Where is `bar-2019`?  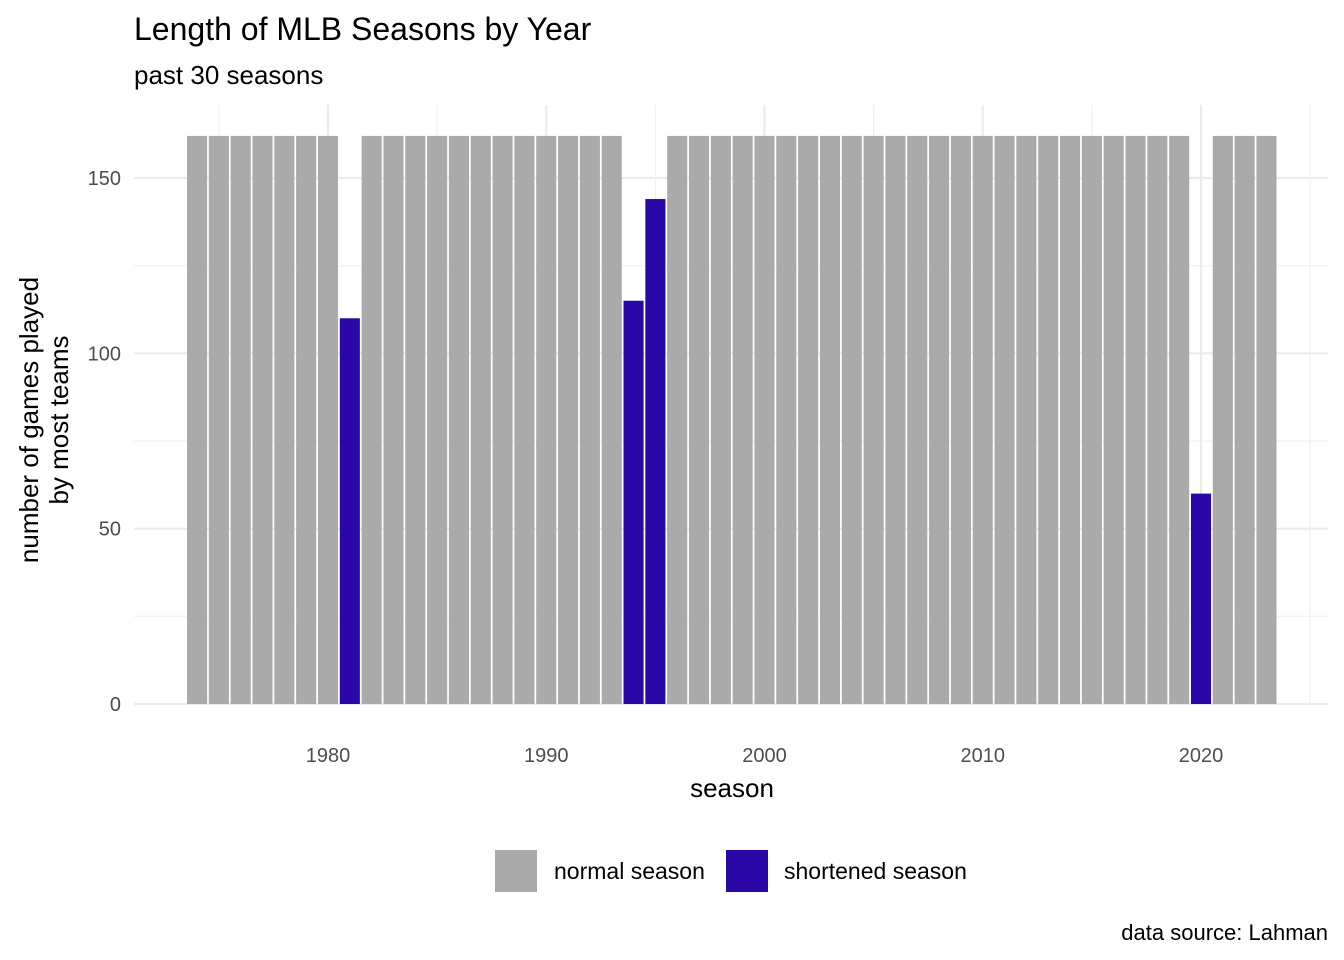
bar-2019 is located at coordinates (1179, 420).